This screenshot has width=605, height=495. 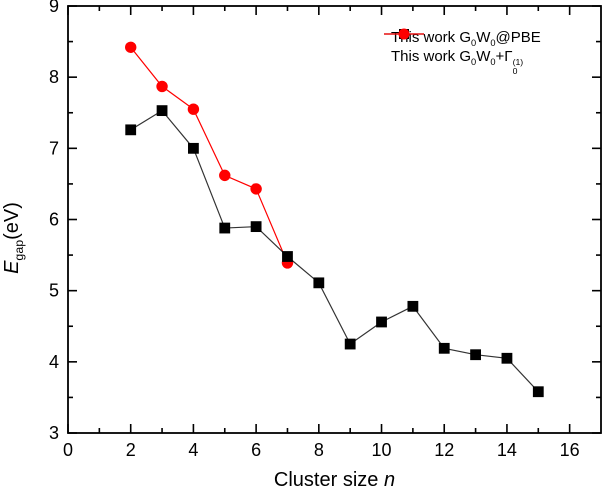 What do you see at coordinates (328, 480) in the screenshot?
I see `label-segment: Cluster size` at bounding box center [328, 480].